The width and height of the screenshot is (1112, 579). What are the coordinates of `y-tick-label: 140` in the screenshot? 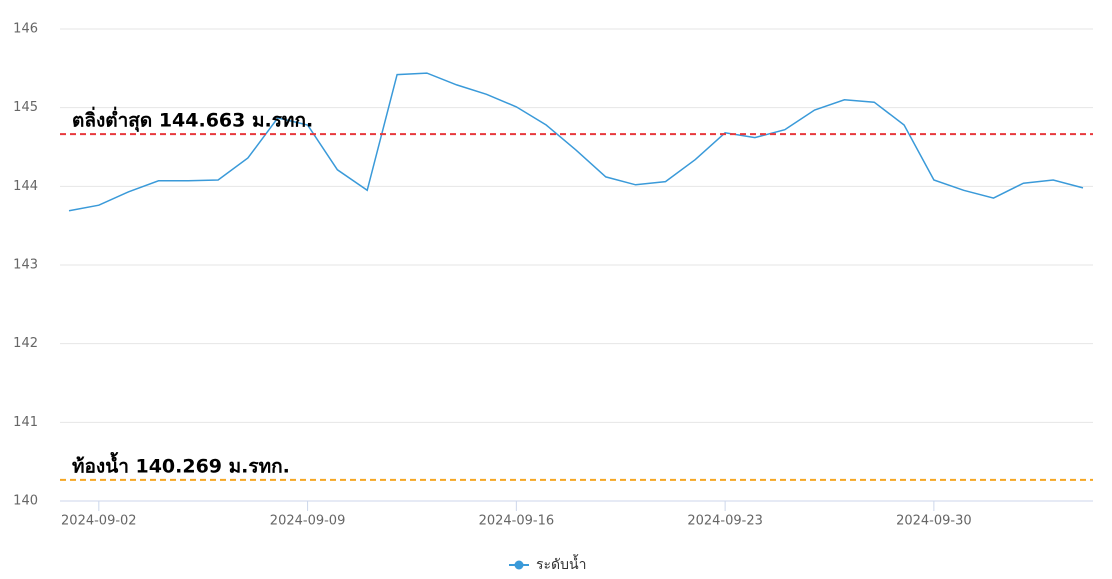 It's located at (25, 501).